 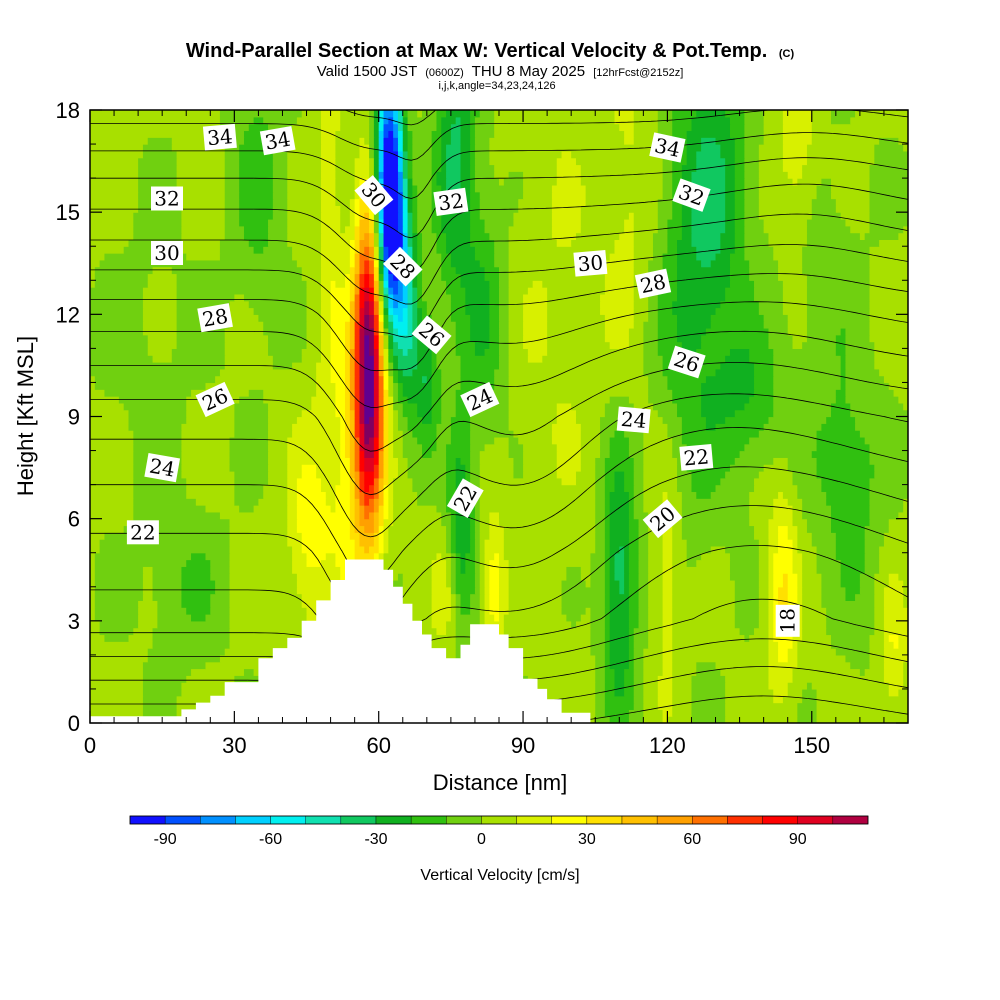 What do you see at coordinates (68, 314) in the screenshot?
I see `y-tick-label: 12` at bounding box center [68, 314].